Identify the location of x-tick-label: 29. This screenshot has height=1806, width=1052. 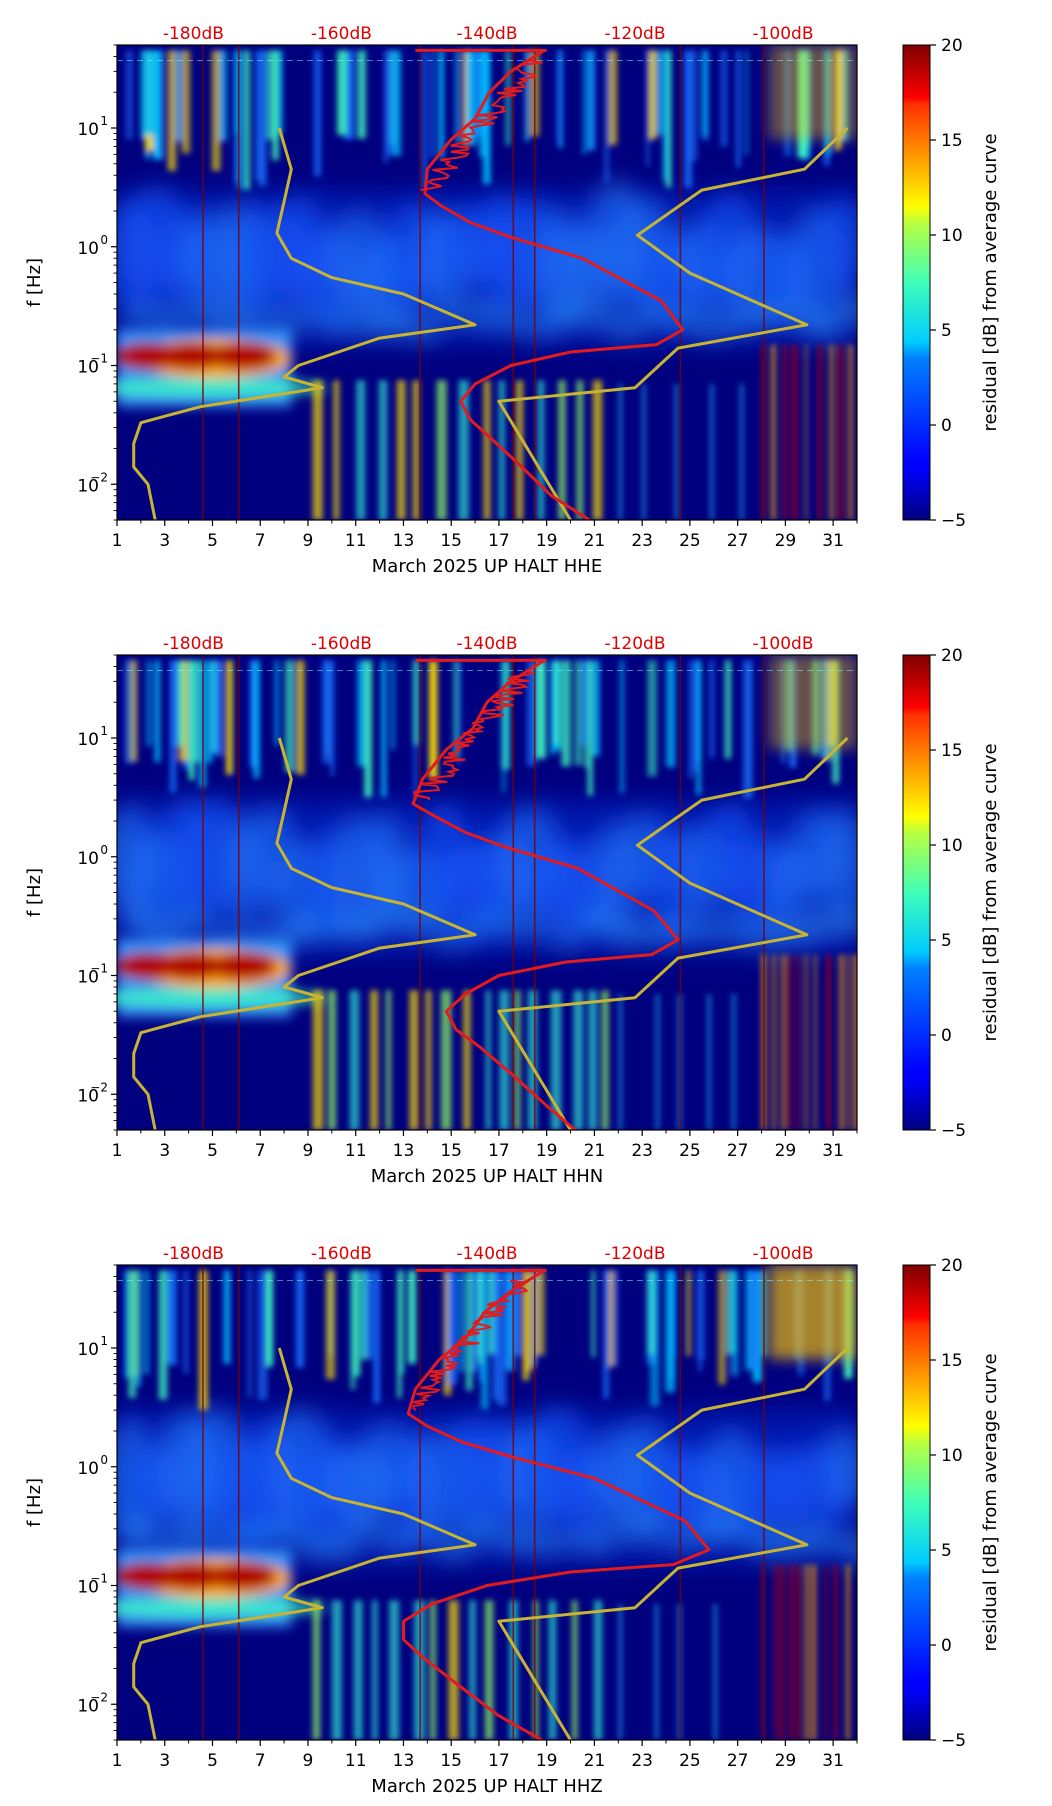
(786, 1151).